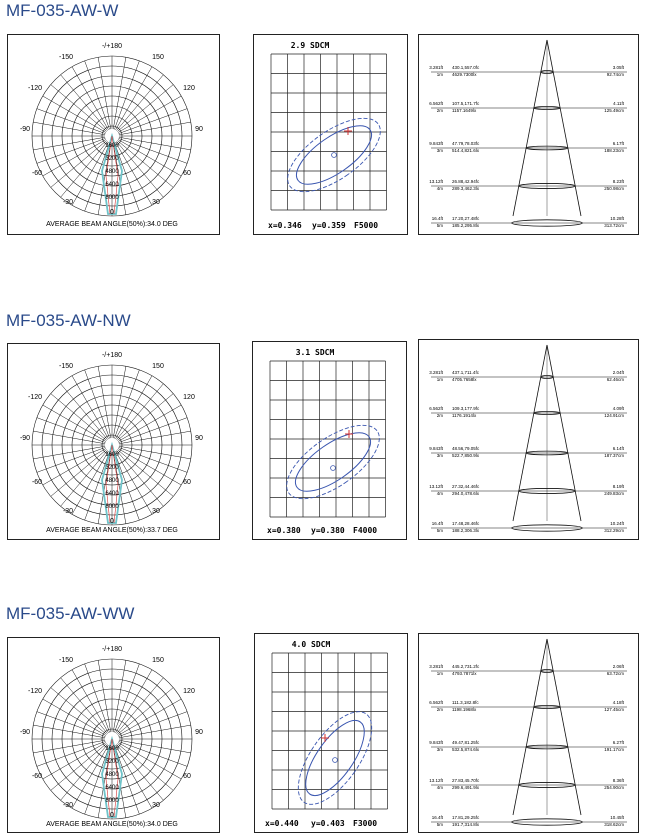 The image size is (650, 837). Describe the element at coordinates (466, 486) in the screenshot. I see `row-fc: 27.32,44.46fc` at that location.